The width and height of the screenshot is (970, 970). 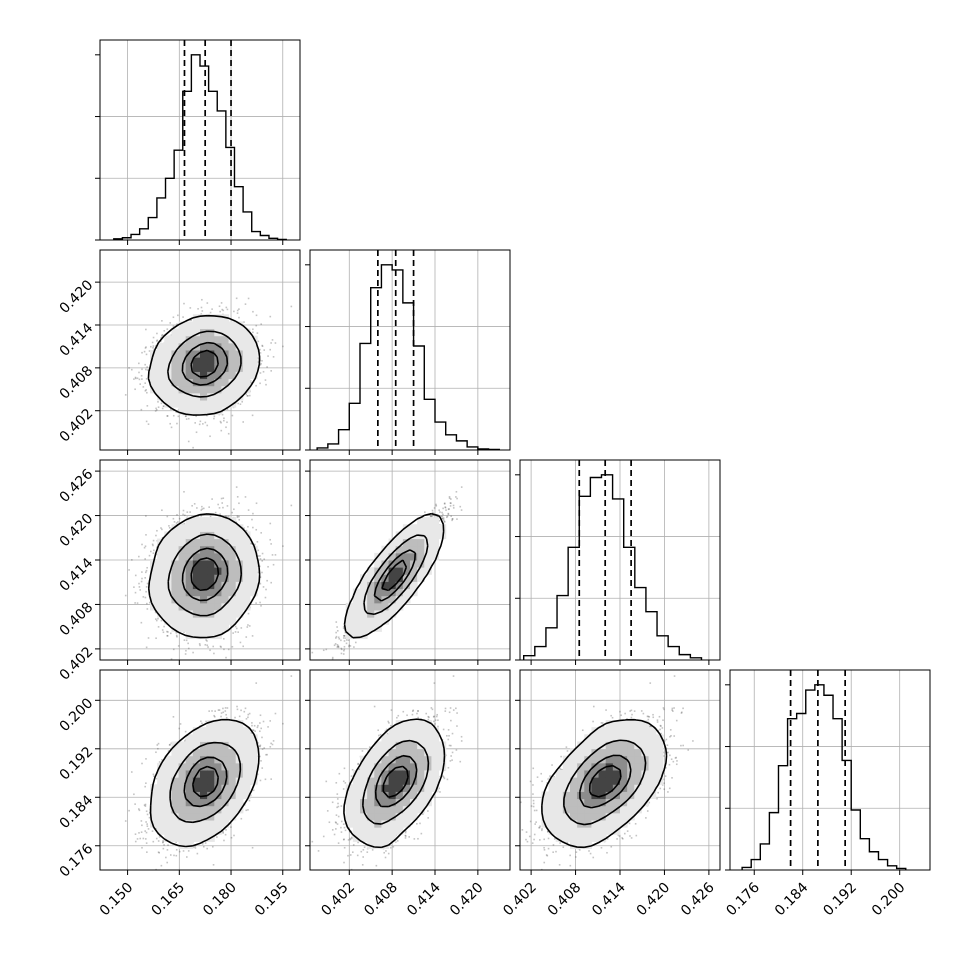 I want to click on panel-frame, so click(x=410, y=350).